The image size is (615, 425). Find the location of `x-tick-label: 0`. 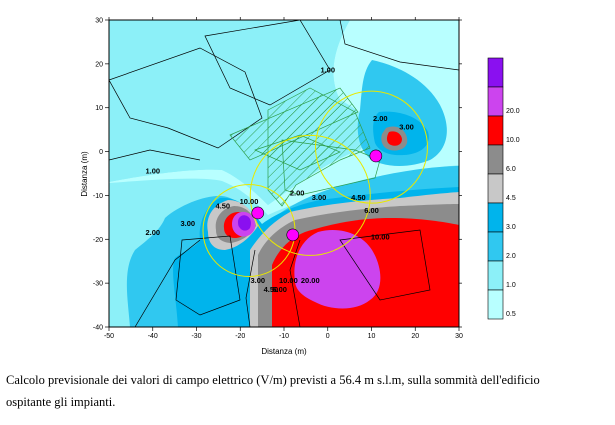

x-tick-label: 0 is located at coordinates (328, 336).